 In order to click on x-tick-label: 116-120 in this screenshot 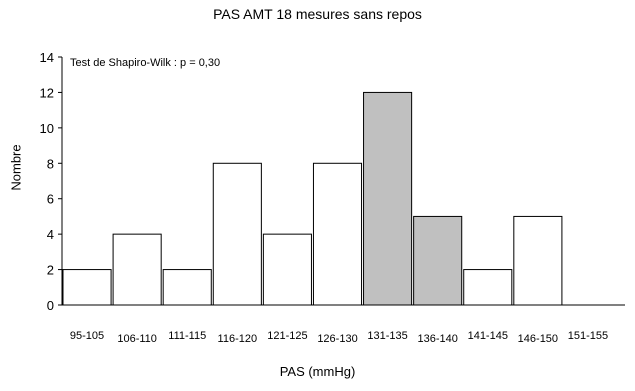, I will do `click(238, 339)`.